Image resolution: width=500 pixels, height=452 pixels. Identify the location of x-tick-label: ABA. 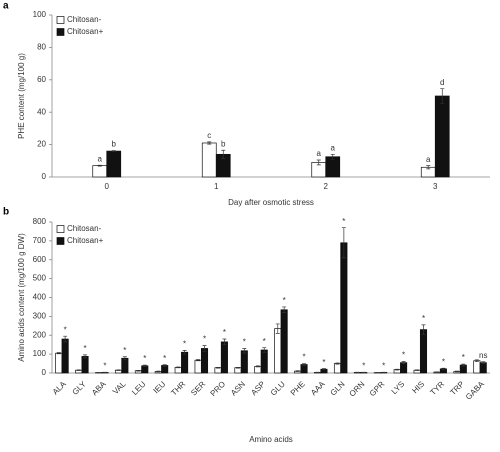
(99, 388).